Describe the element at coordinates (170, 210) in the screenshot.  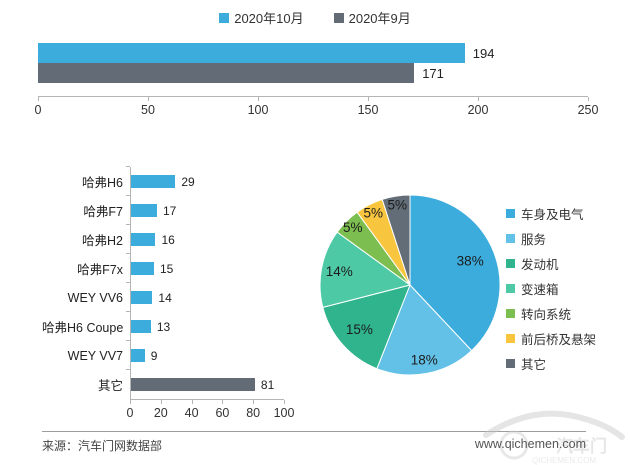
I see `bar-value-label: 17` at that location.